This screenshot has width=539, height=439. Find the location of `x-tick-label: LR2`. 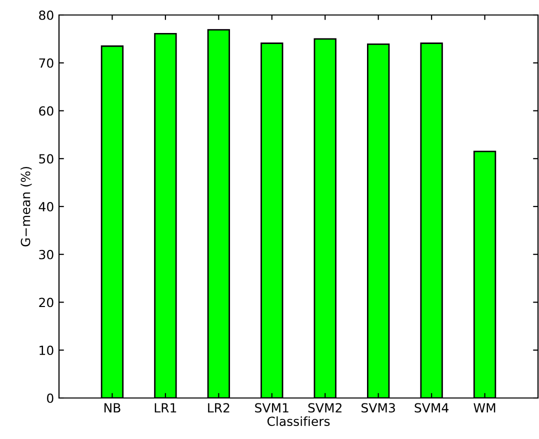

x-tick-label: LR2 is located at coordinates (219, 407).